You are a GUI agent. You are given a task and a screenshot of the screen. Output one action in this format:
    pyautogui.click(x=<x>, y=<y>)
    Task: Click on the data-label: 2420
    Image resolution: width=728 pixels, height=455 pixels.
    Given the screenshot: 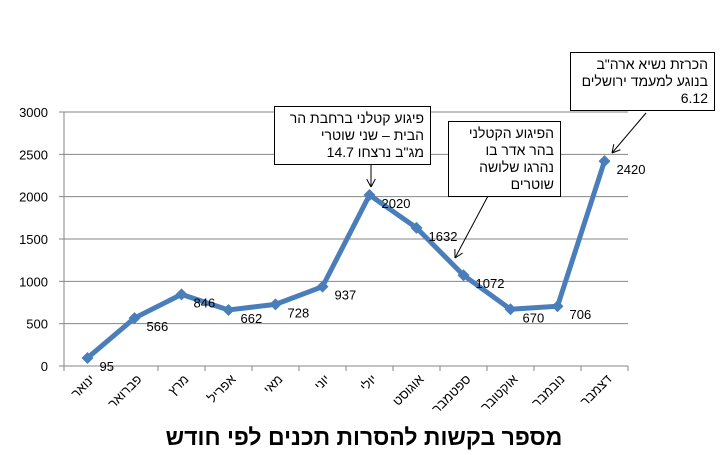 What is the action you would take?
    pyautogui.click(x=631, y=169)
    